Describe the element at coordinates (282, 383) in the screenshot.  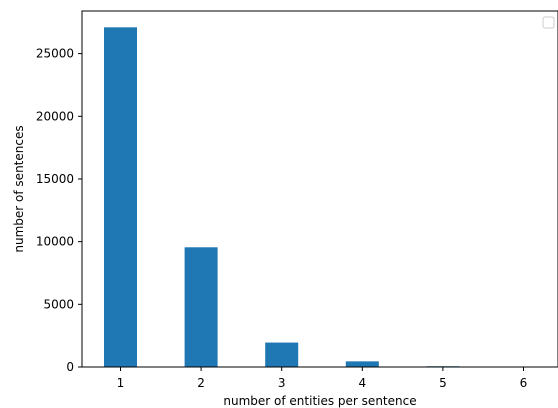
I see `x-tick-label: 3` at that location.